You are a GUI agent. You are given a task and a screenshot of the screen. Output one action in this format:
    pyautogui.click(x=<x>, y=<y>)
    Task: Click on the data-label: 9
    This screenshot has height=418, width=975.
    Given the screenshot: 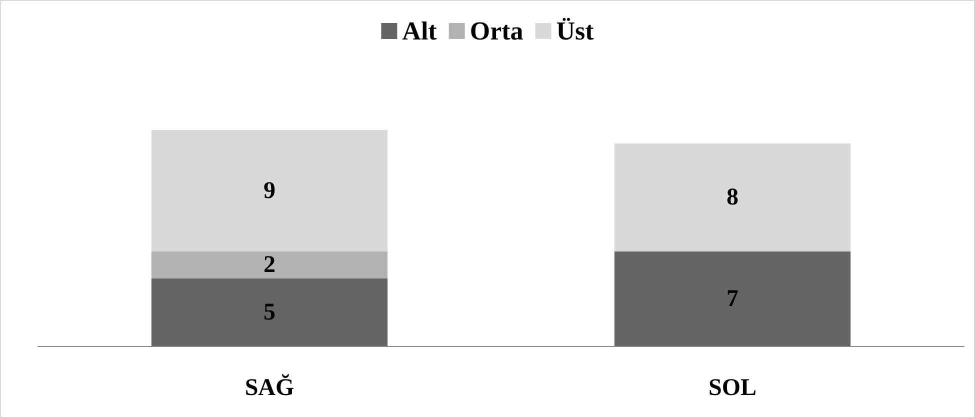 What is the action you would take?
    pyautogui.click(x=270, y=191)
    